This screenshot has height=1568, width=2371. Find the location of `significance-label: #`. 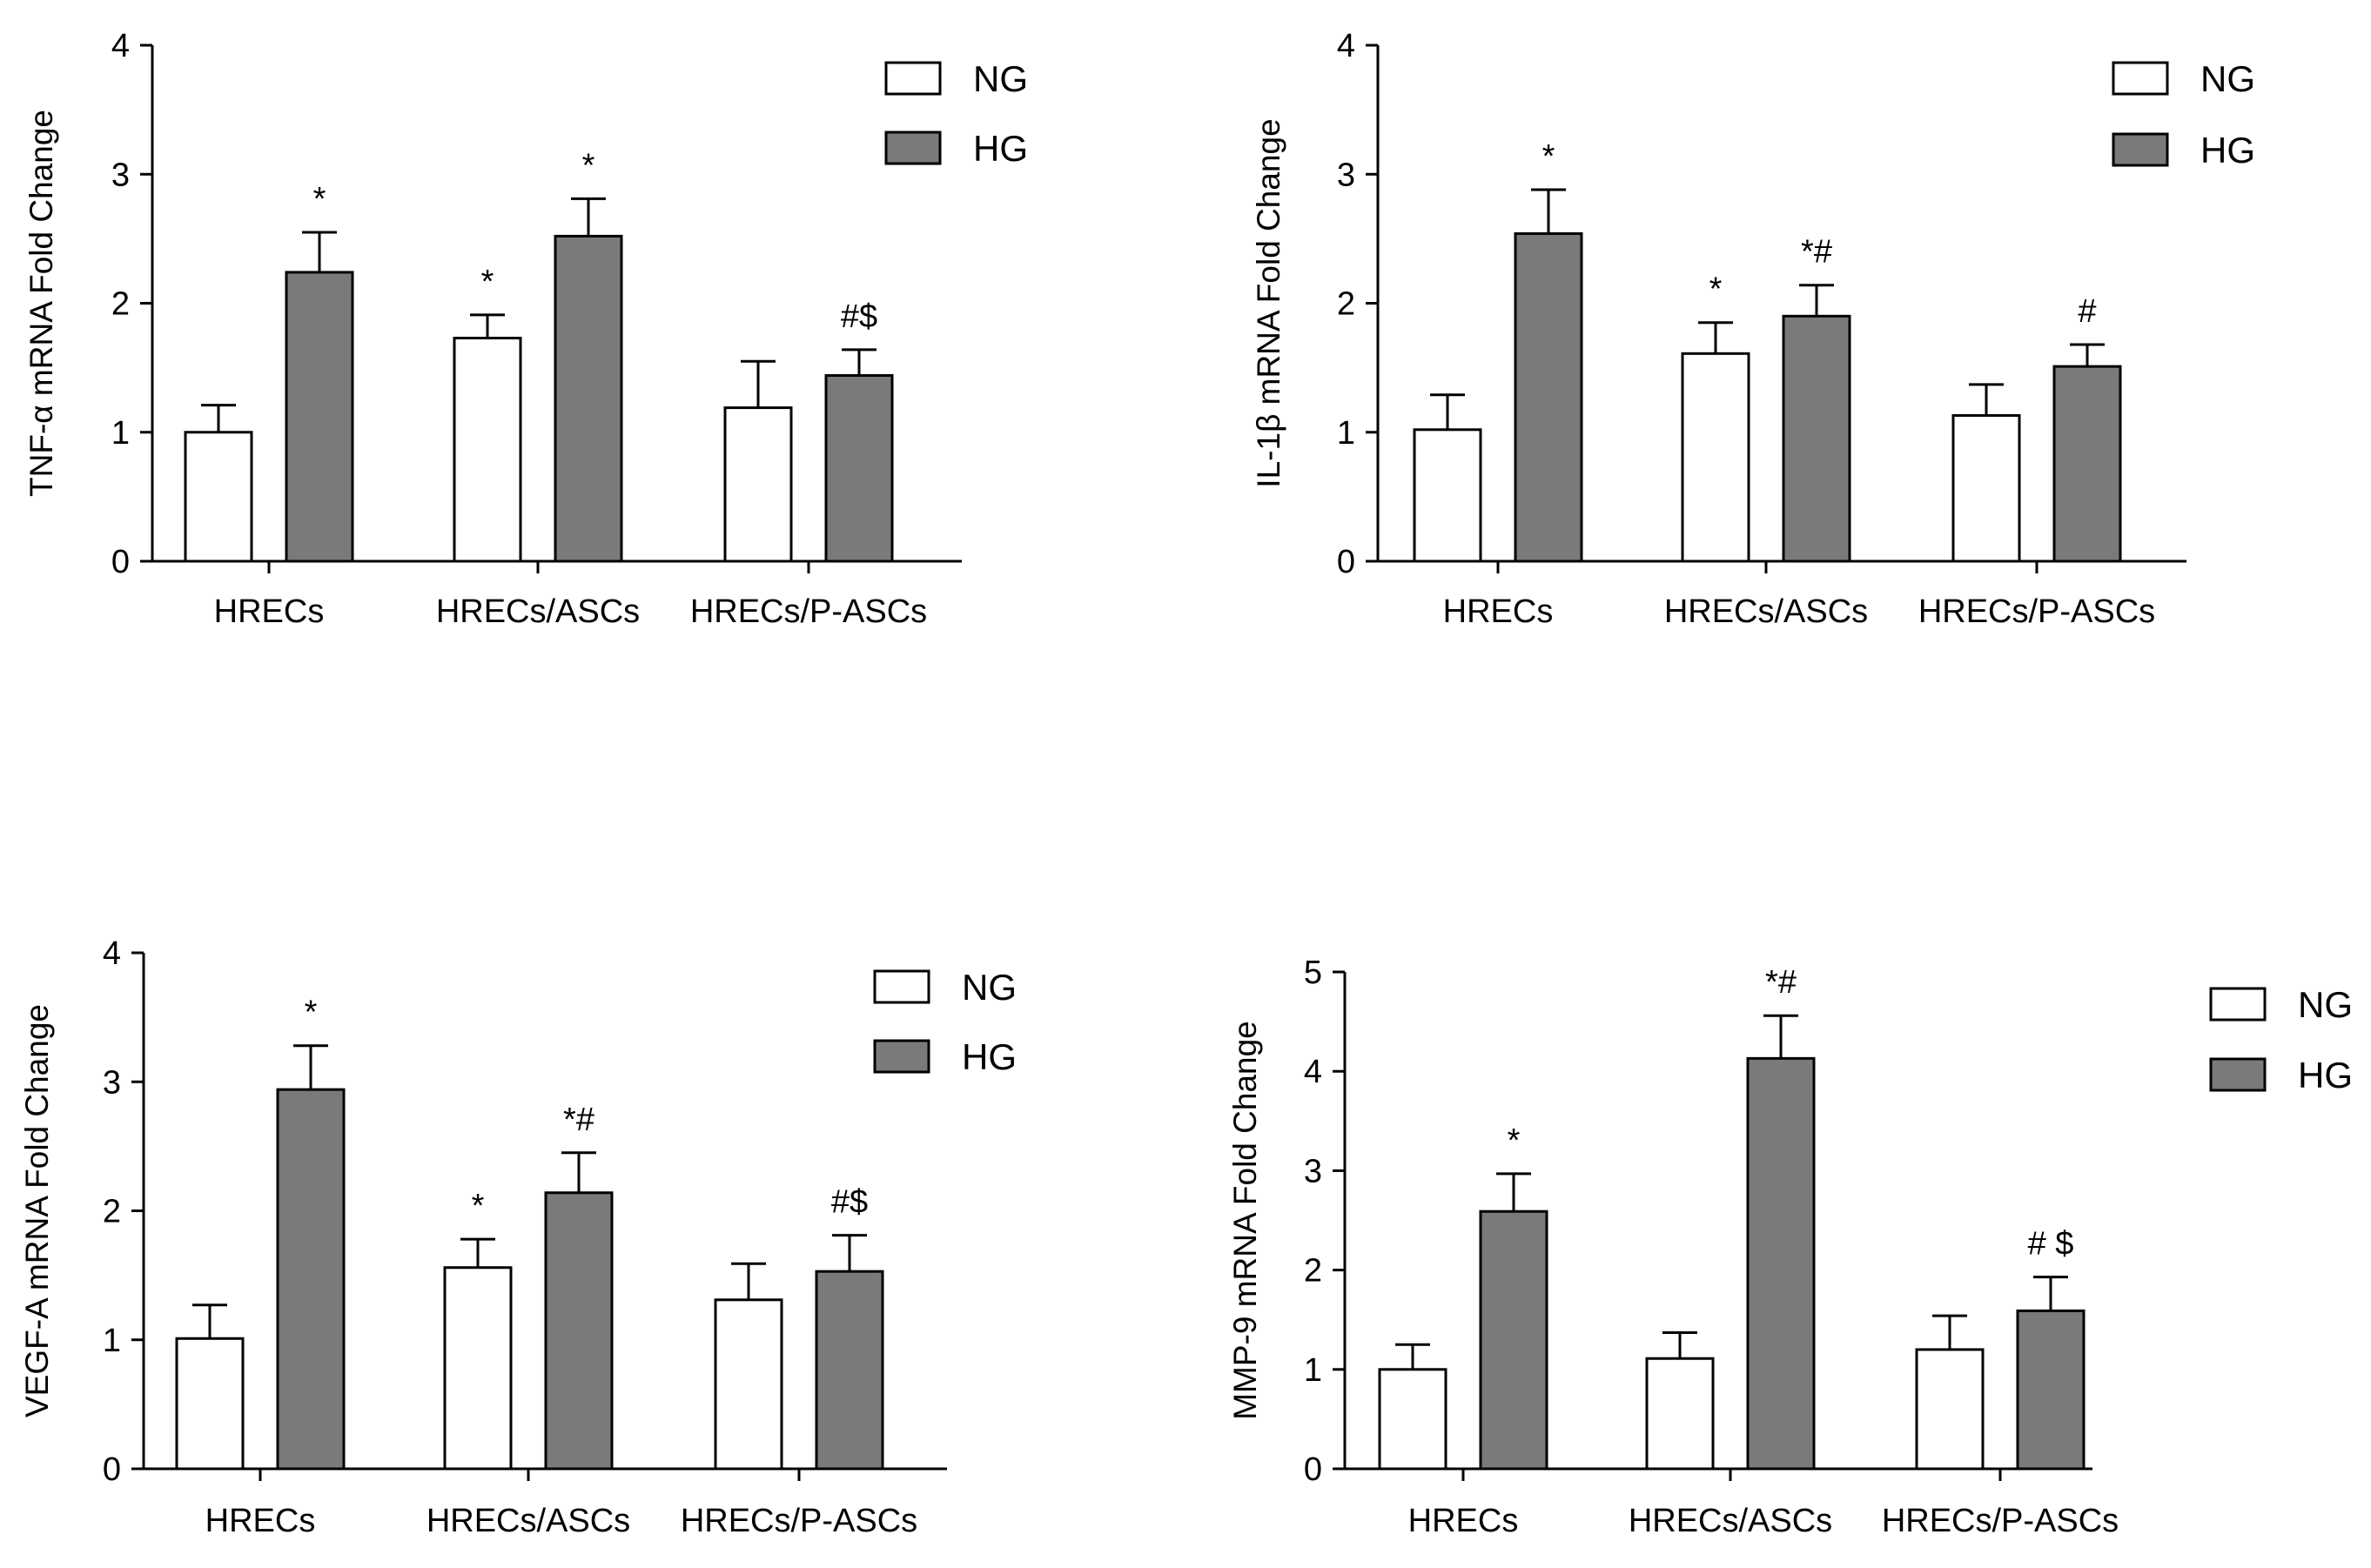

significance-label: # is located at coordinates (2087, 312).